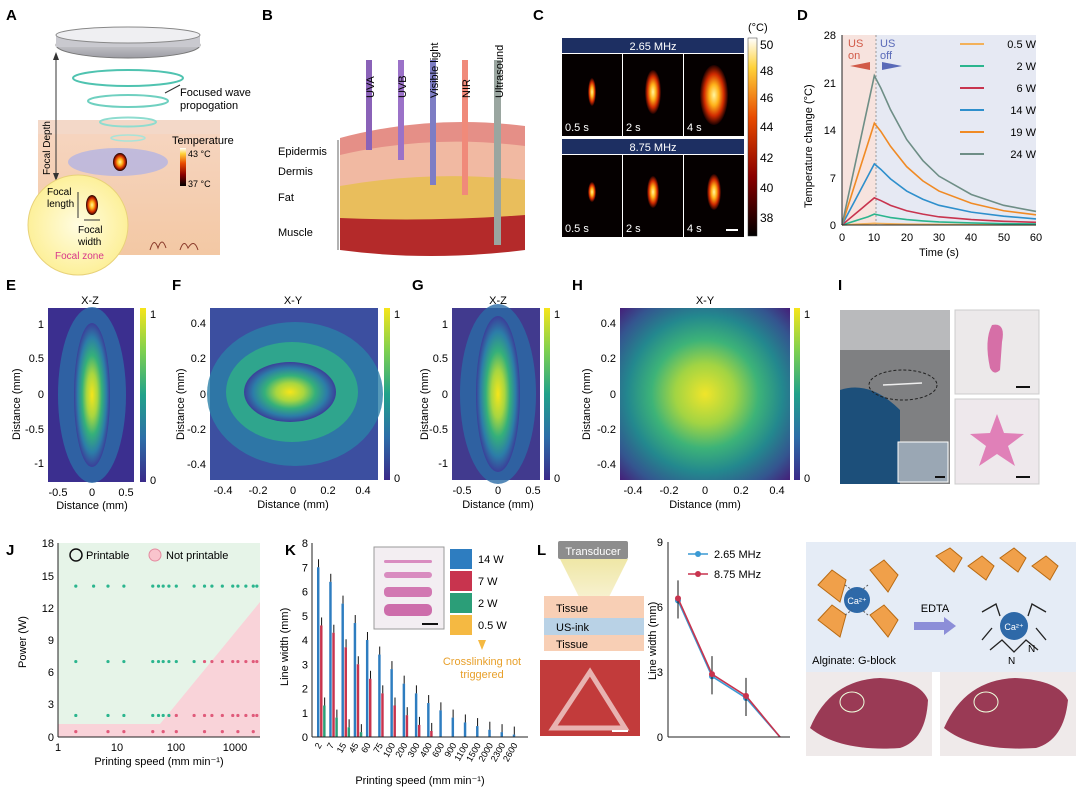 The image size is (1080, 790). I want to click on freq2-header, so click(653, 146).